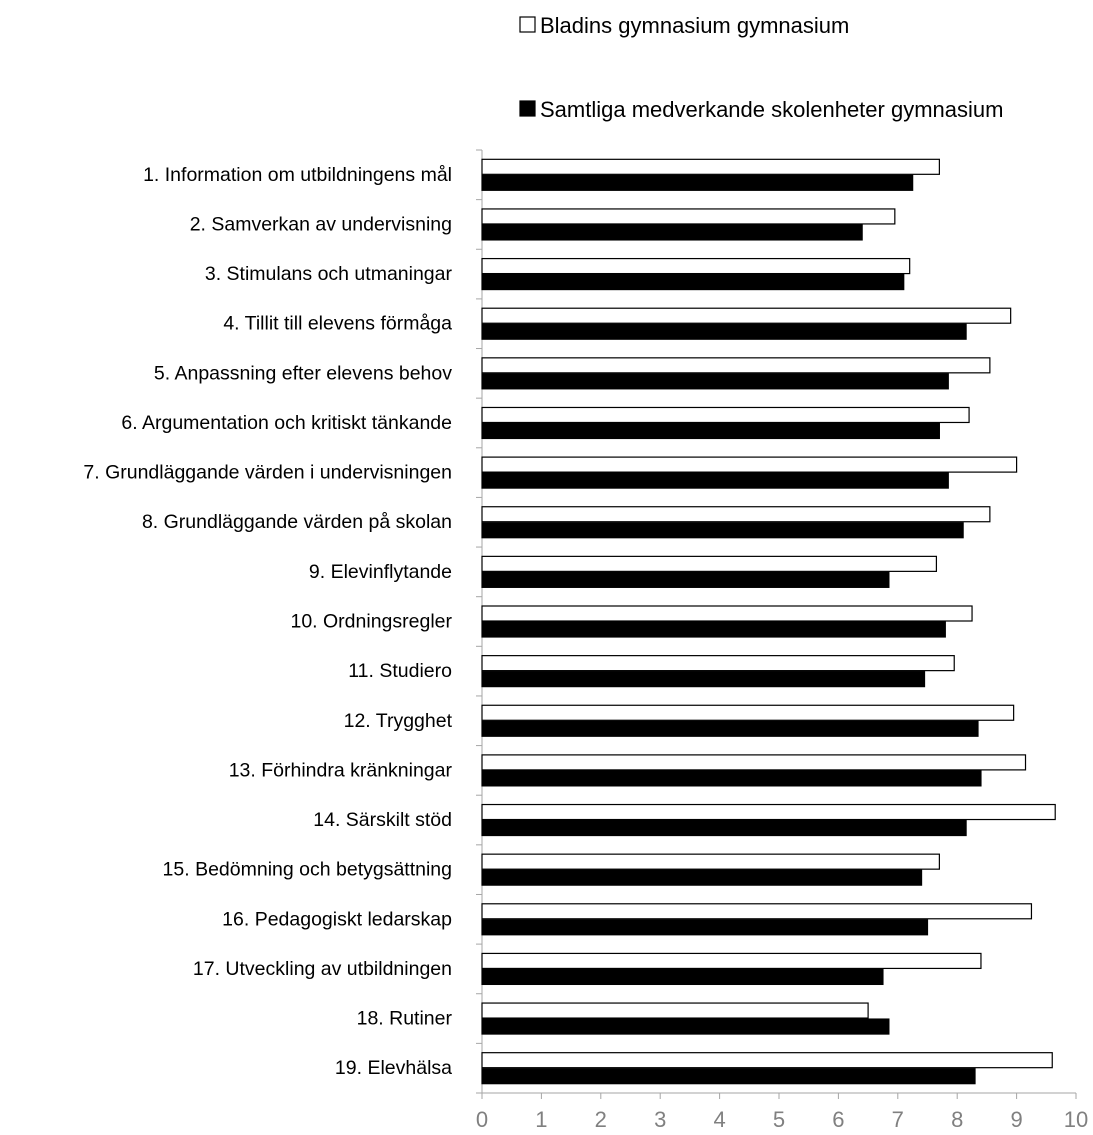 The width and height of the screenshot is (1093, 1135). What do you see at coordinates (267, 473) in the screenshot?
I see `category-label: 7. Grundläggande värden i undervisningen` at bounding box center [267, 473].